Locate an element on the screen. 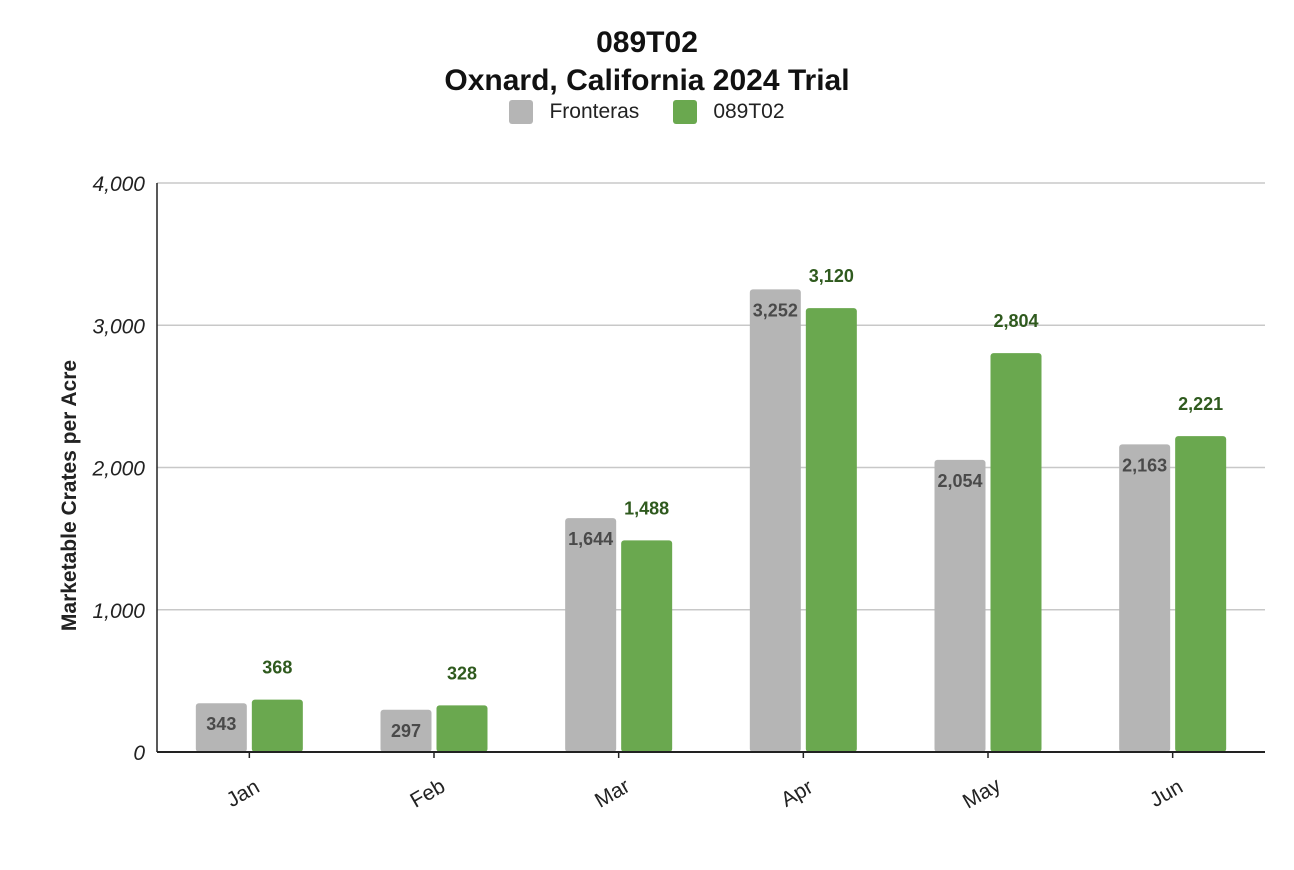 This screenshot has height=870, width=1294. bar-089t02-jun is located at coordinates (1201, 594).